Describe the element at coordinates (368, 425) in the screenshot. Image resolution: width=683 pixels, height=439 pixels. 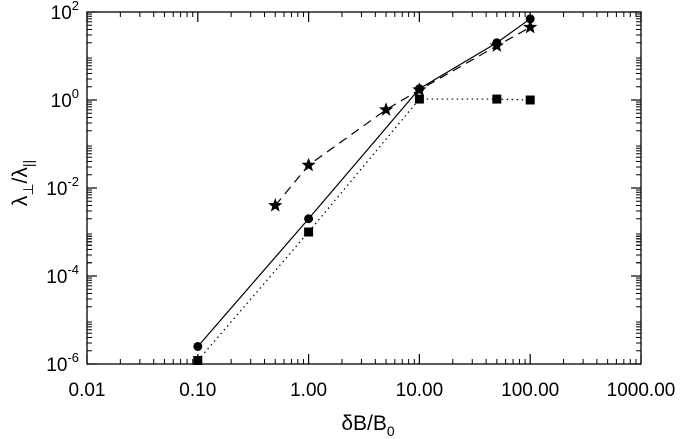
I see `x-axis-title: δB/B0` at that location.